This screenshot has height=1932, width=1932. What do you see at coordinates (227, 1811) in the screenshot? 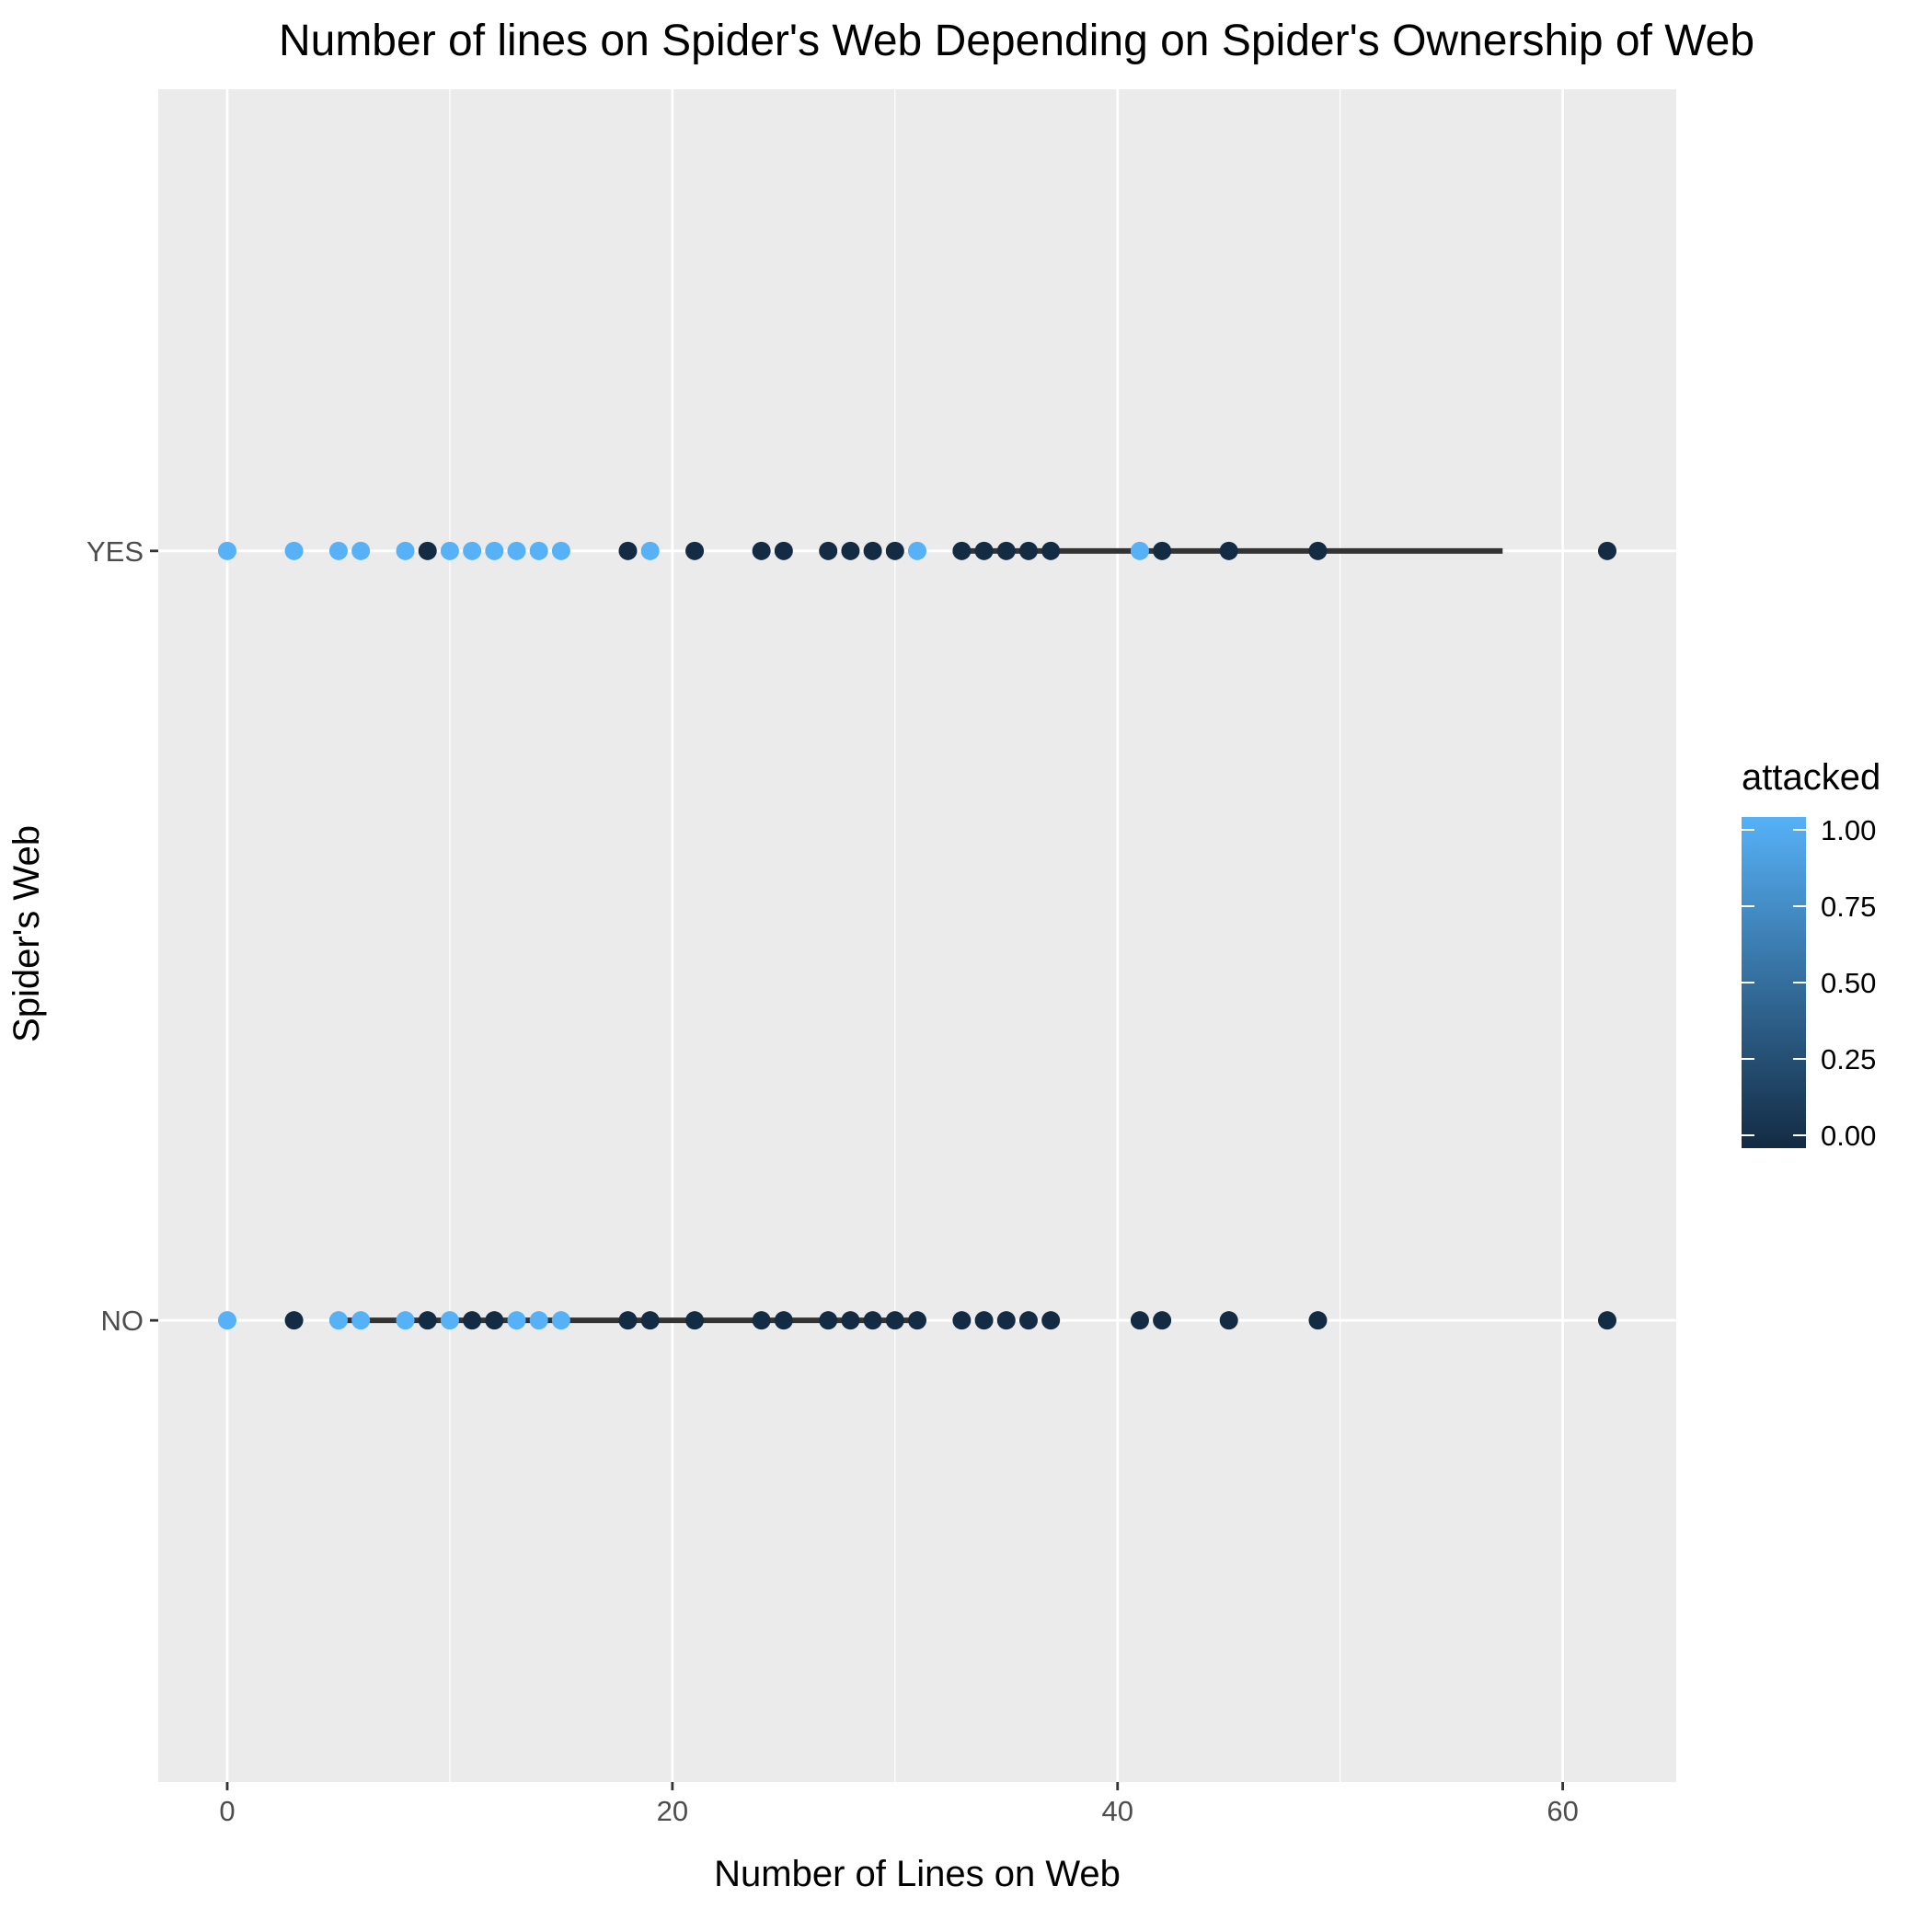
I see `x-tick-label: 0` at bounding box center [227, 1811].